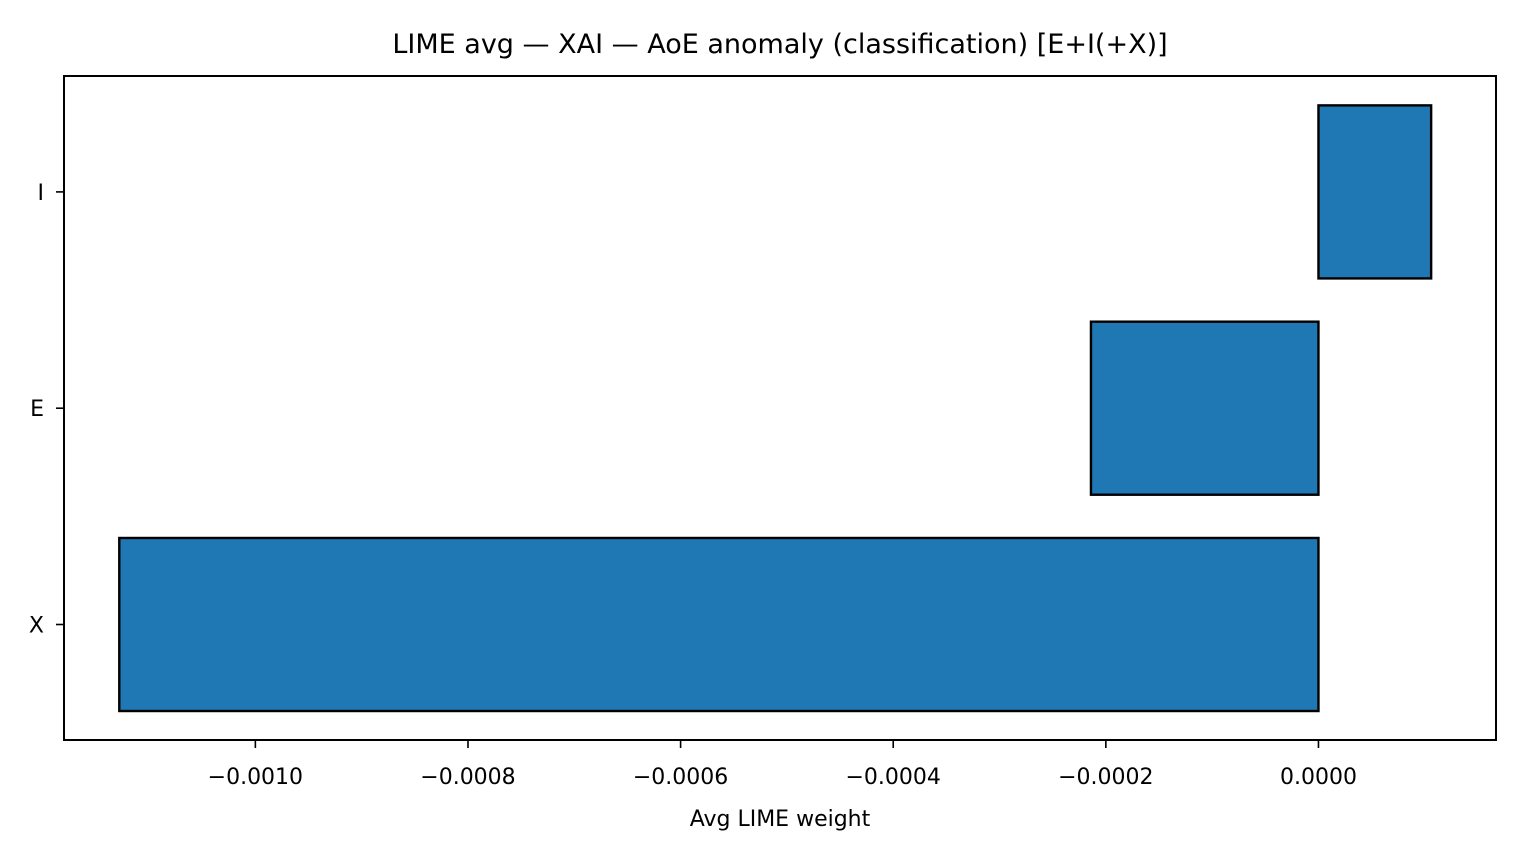  What do you see at coordinates (255, 777) in the screenshot?
I see `x-tick-label: −0.0010` at bounding box center [255, 777].